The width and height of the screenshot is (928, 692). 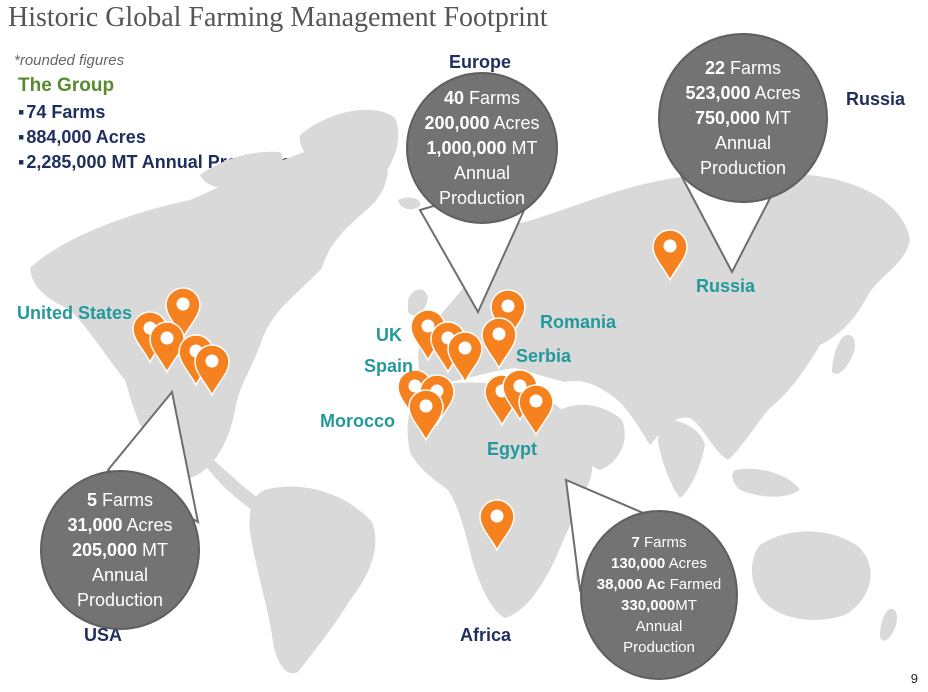 What do you see at coordinates (889, 624) in the screenshot?
I see `new-zealand-landmass` at bounding box center [889, 624].